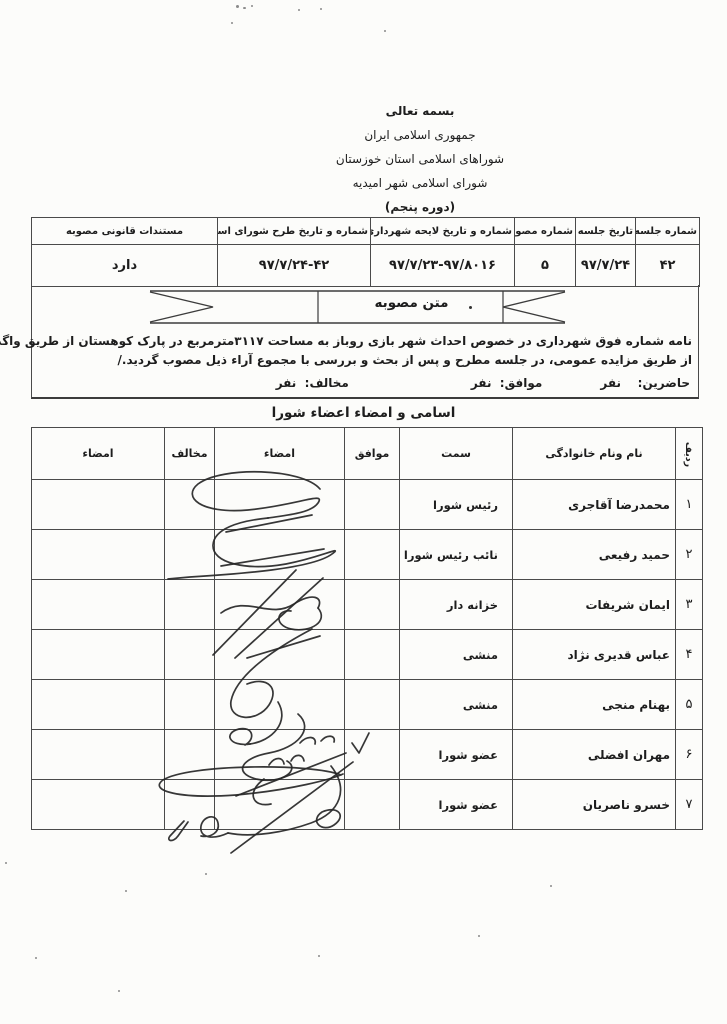 The height and width of the screenshot is (1024, 727). I want to click on banner-title: متن مصوبه, so click(411, 303).